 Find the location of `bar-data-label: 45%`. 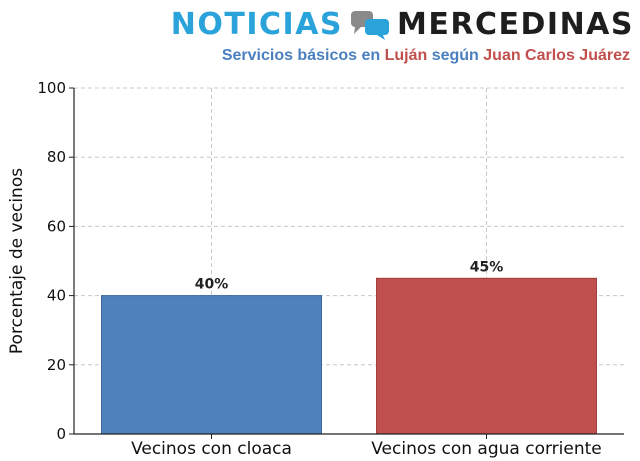

bar-data-label: 45% is located at coordinates (487, 267).